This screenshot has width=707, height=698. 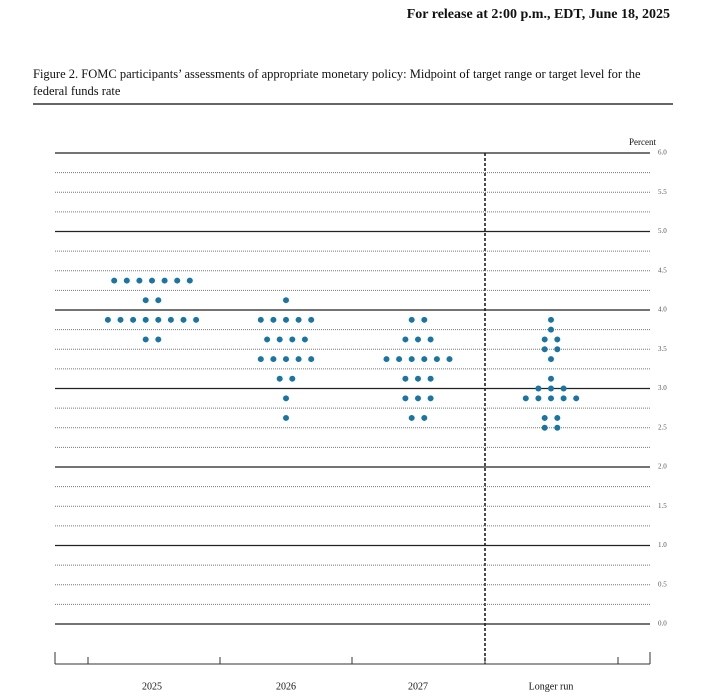 What do you see at coordinates (662, 467) in the screenshot?
I see `y-tick-label: 2.0` at bounding box center [662, 467].